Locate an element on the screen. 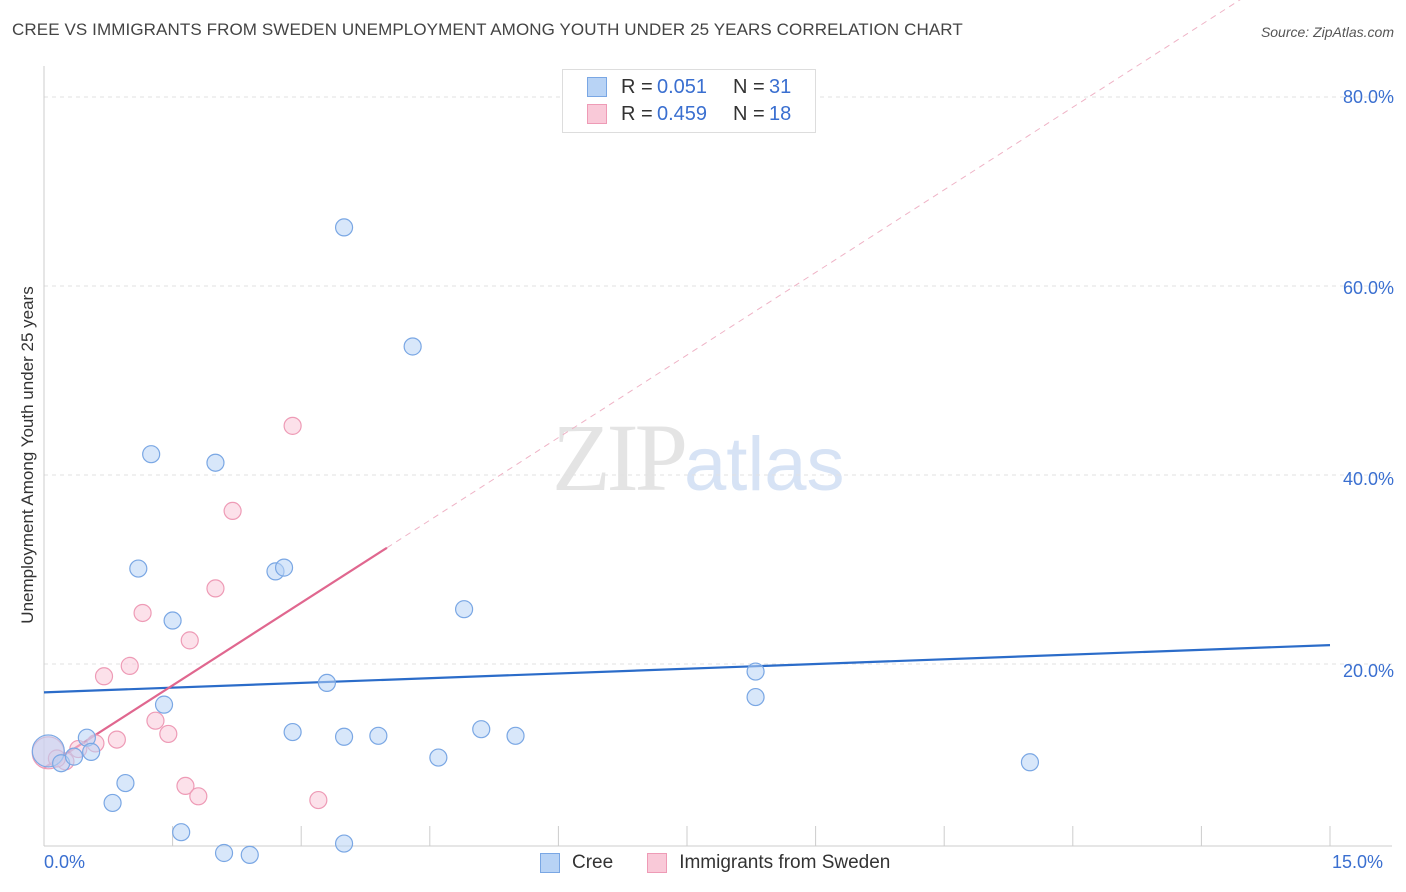 The image size is (1406, 892). series-legend: Cree Immigrants from Sweden is located at coordinates (732, 863).